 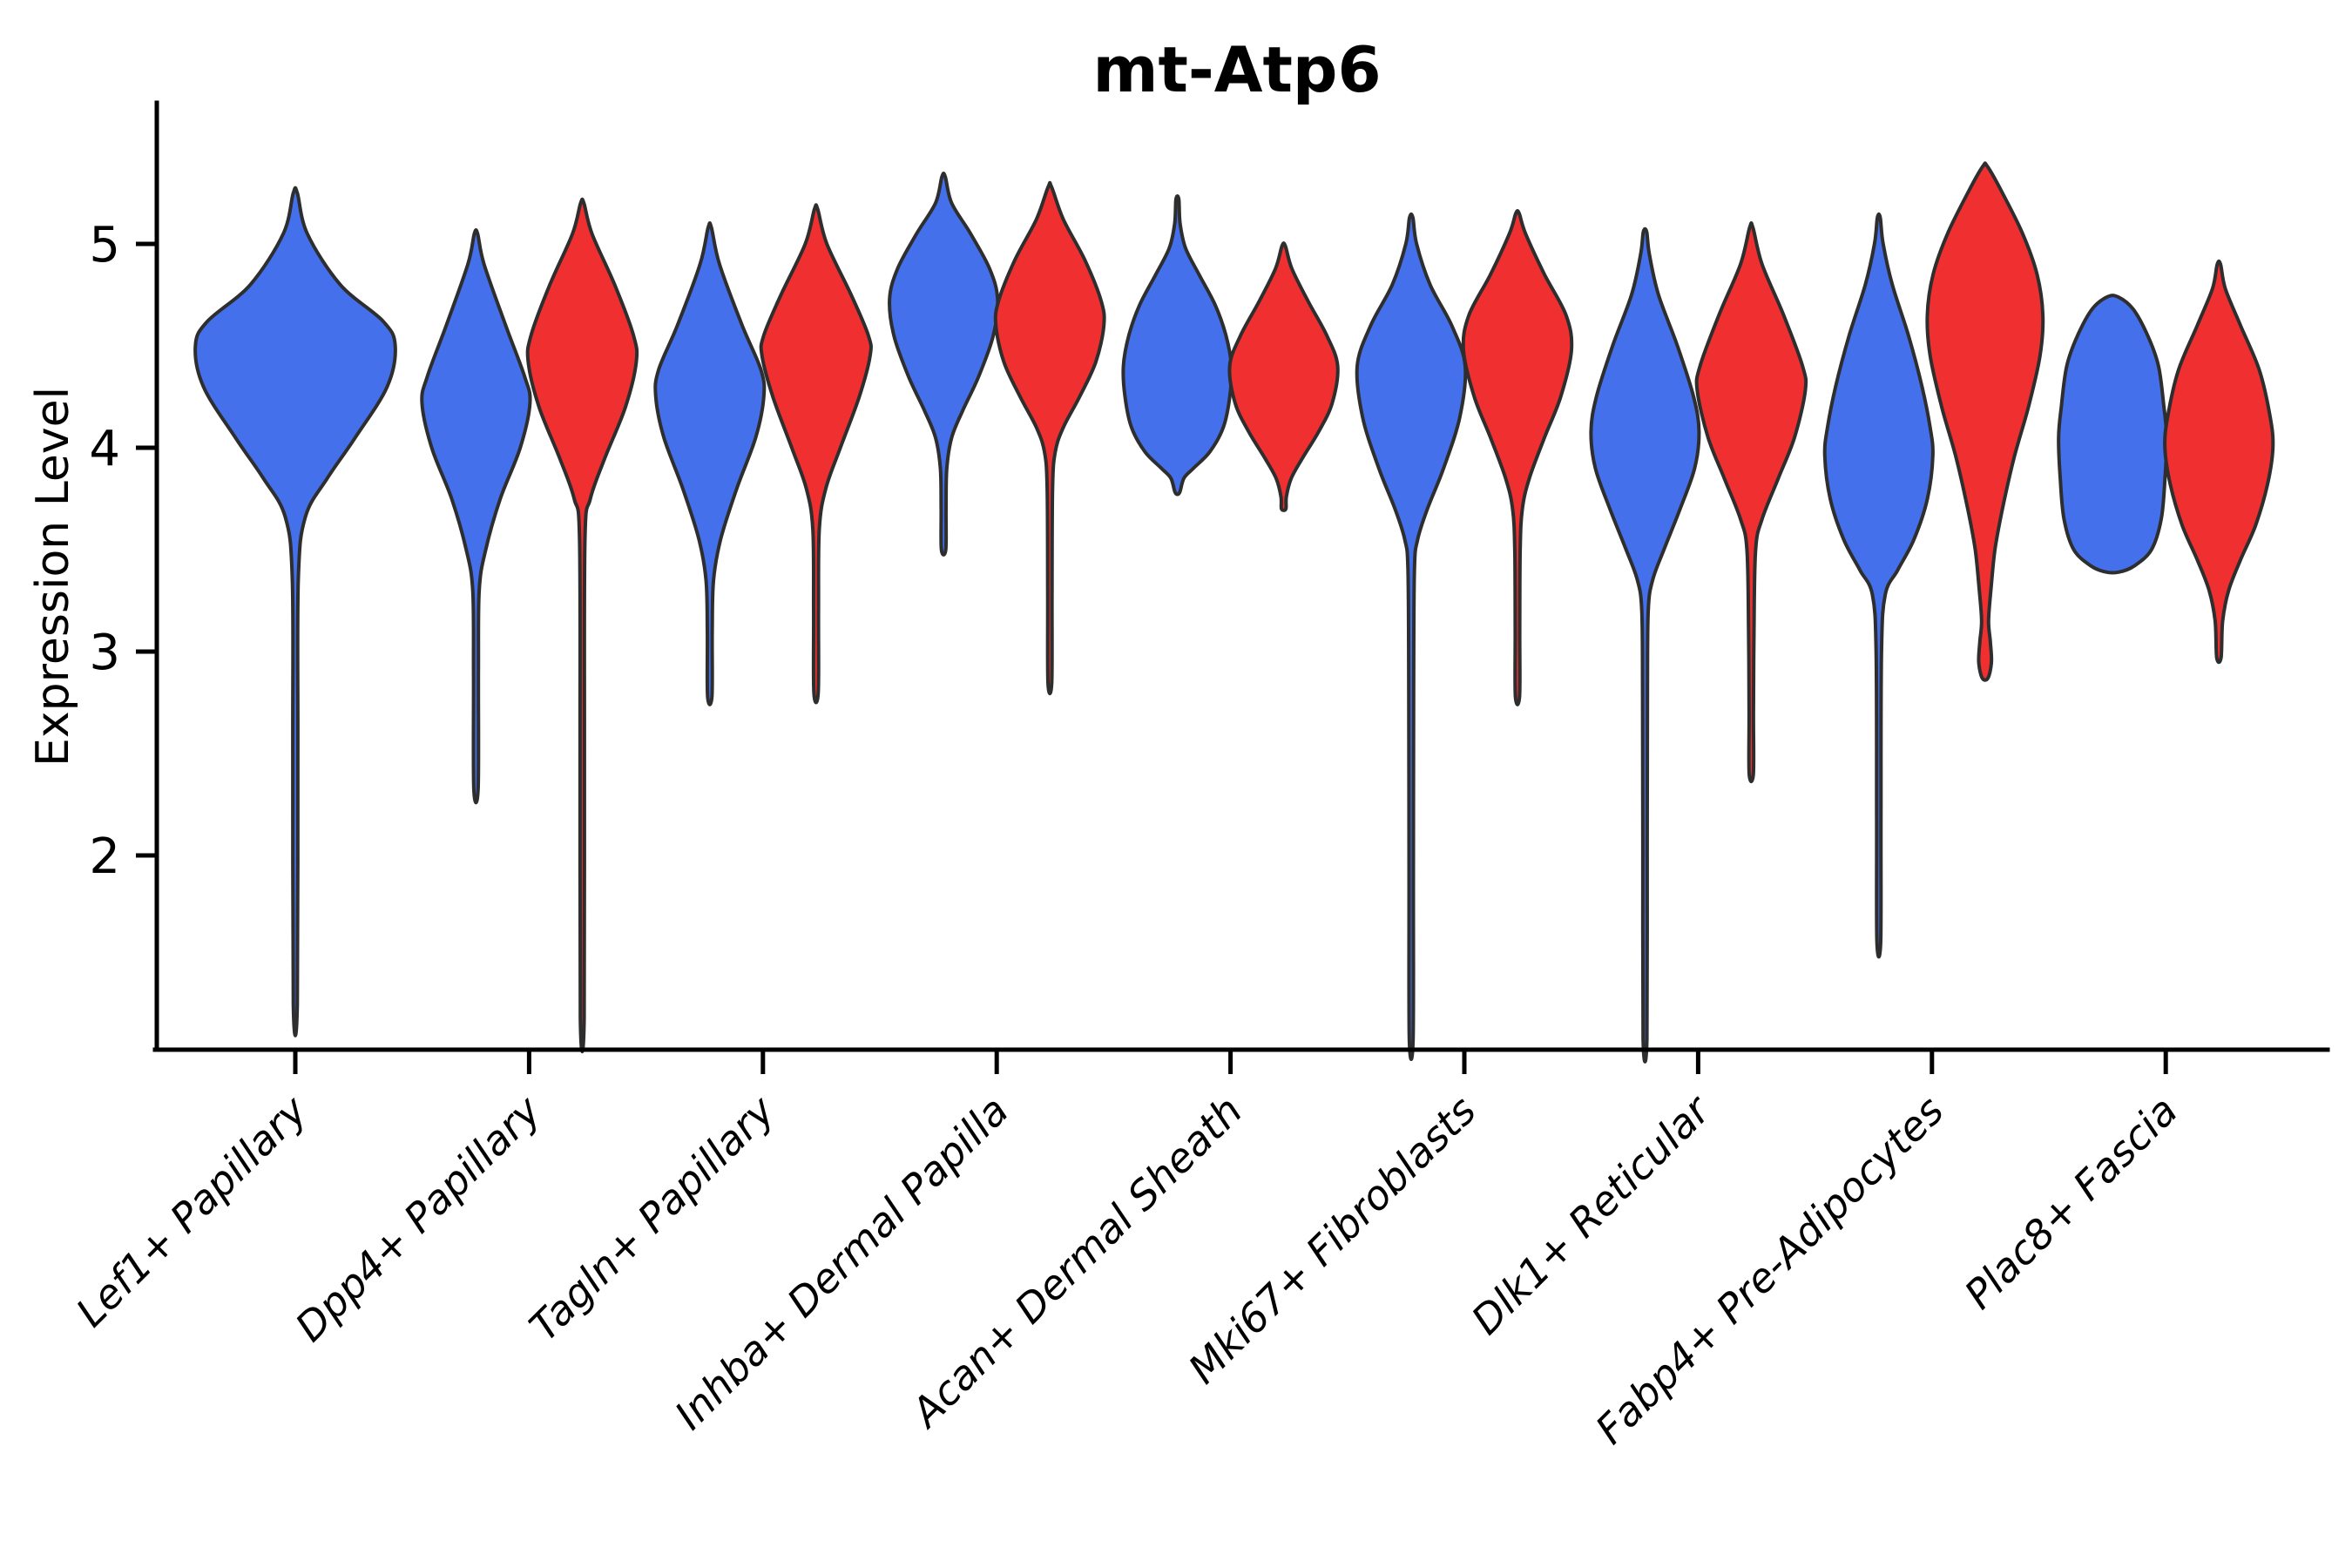 I want to click on y-tick-label: 3, so click(x=104, y=653).